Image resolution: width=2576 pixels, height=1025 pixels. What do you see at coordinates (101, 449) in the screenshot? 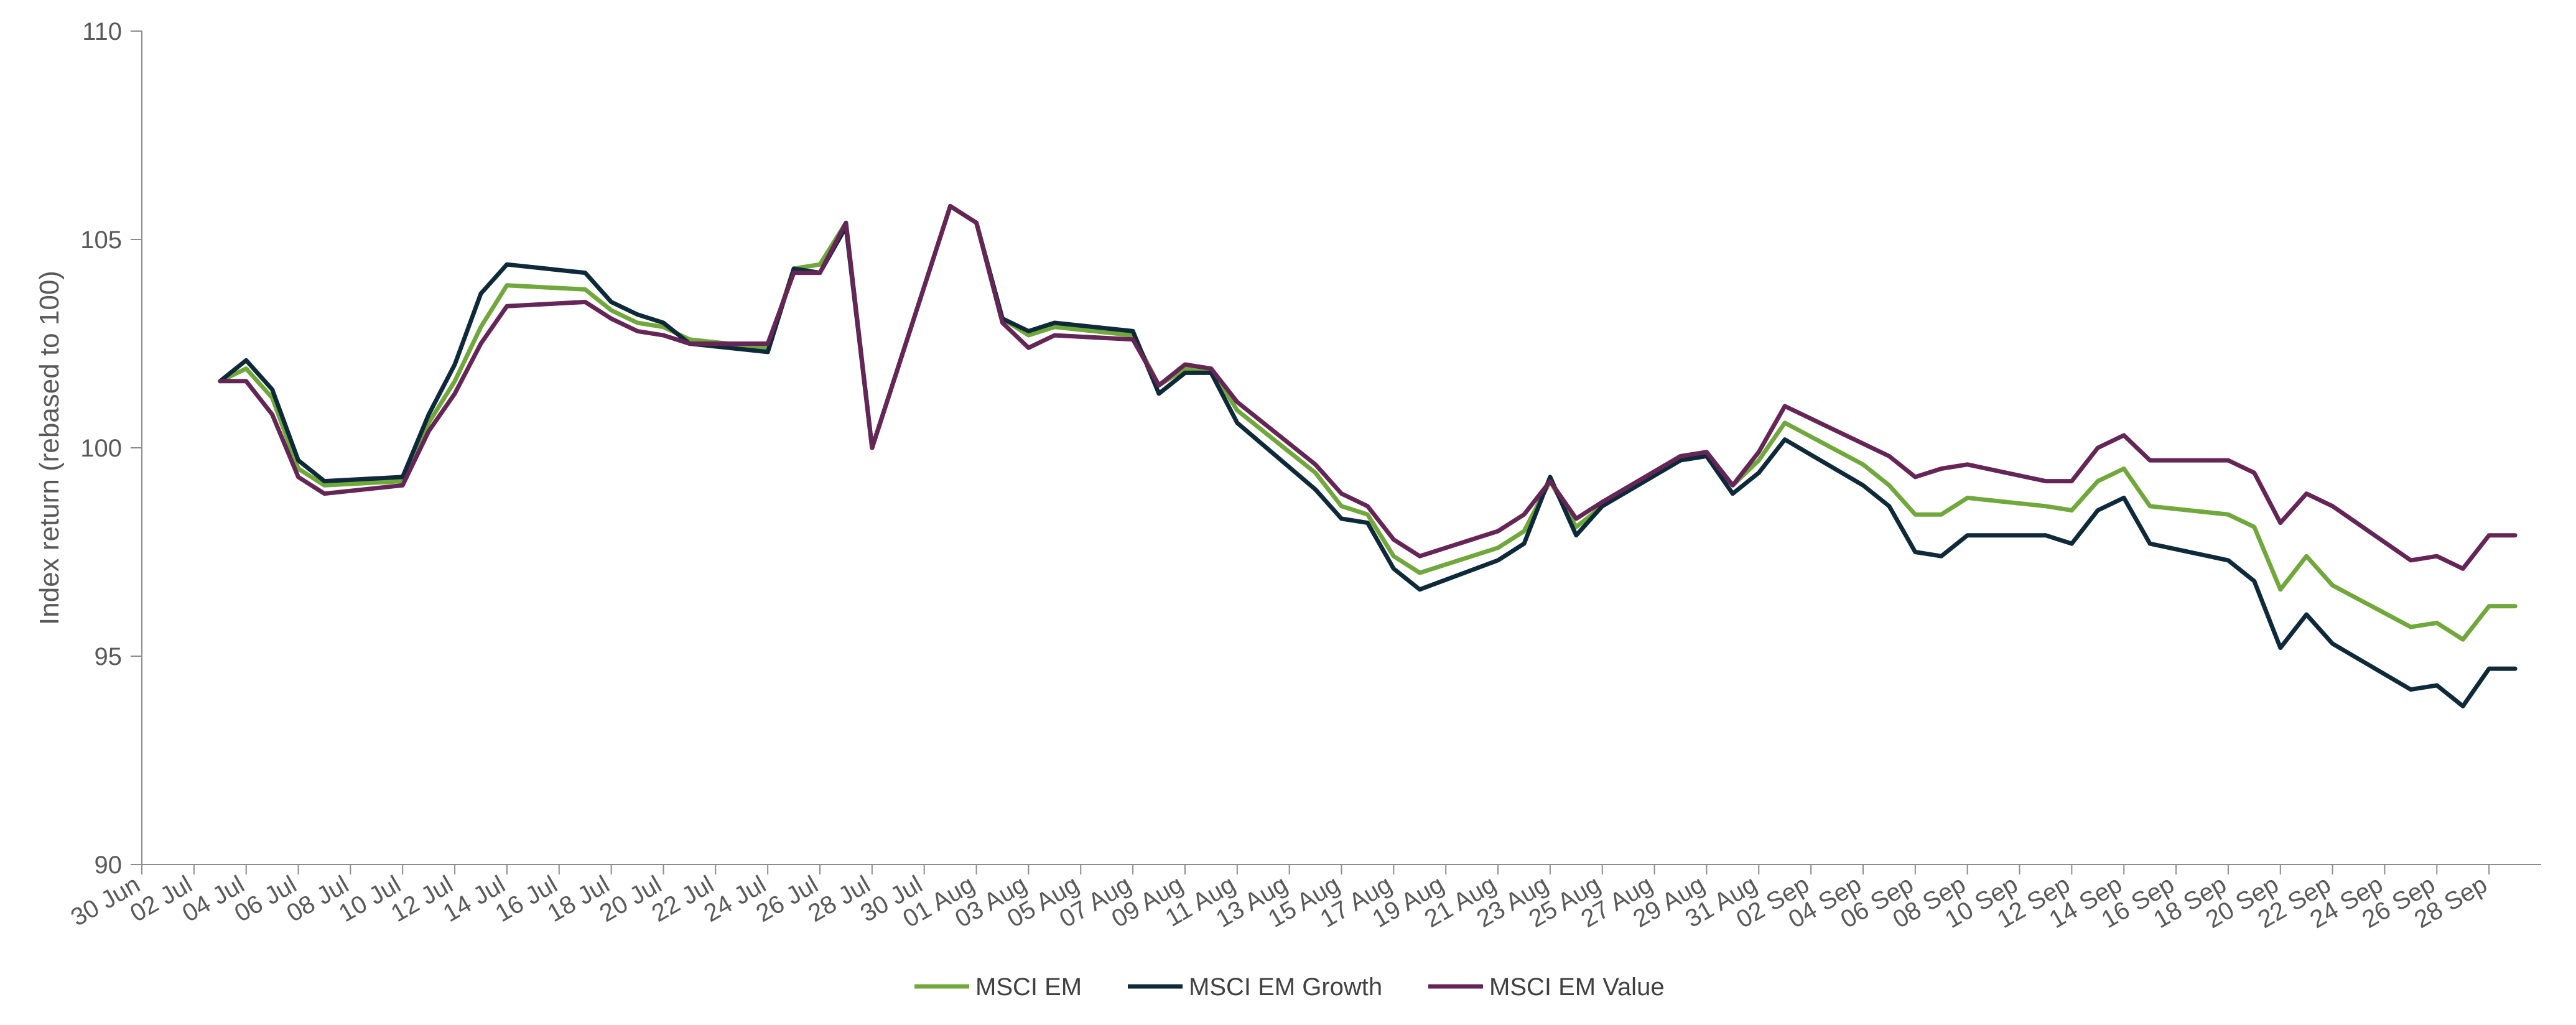
I see `y-tick-label: 100` at bounding box center [101, 449].